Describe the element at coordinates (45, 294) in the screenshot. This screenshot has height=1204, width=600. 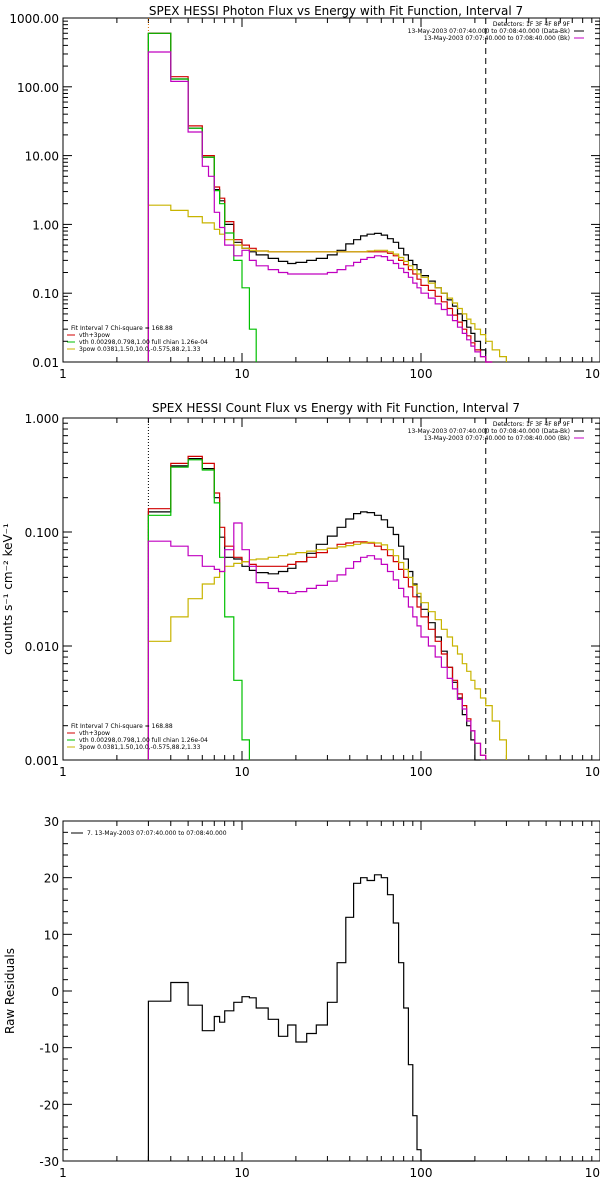
I see `y-tick-label: 0.10` at that location.